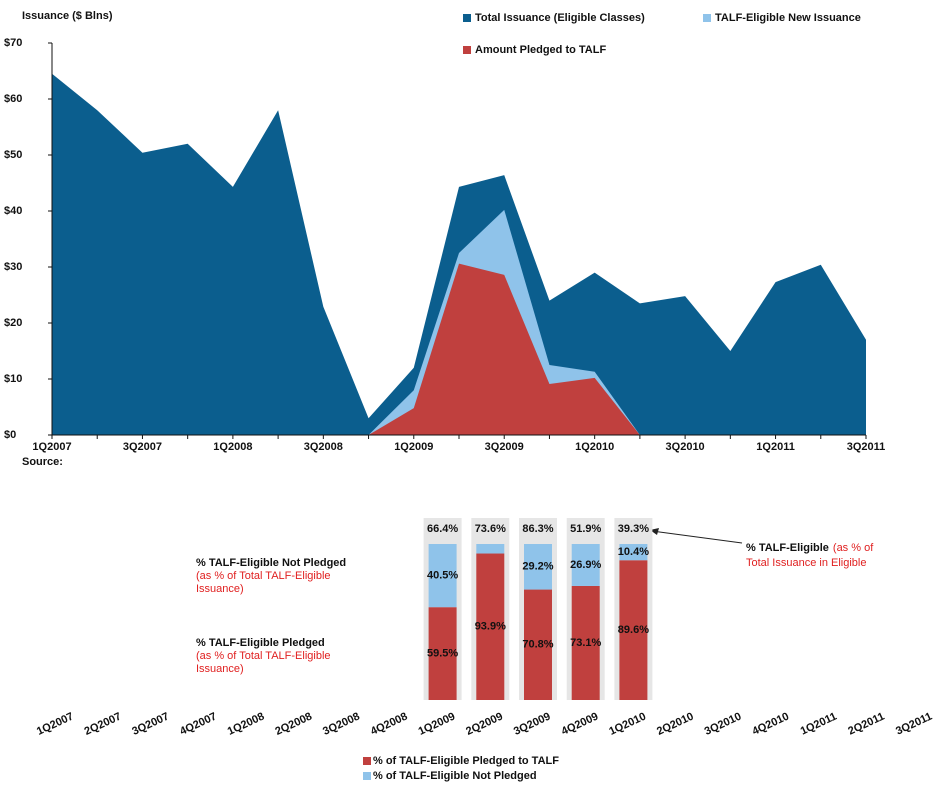  I want to click on y-tick-label: $40, so click(13, 211).